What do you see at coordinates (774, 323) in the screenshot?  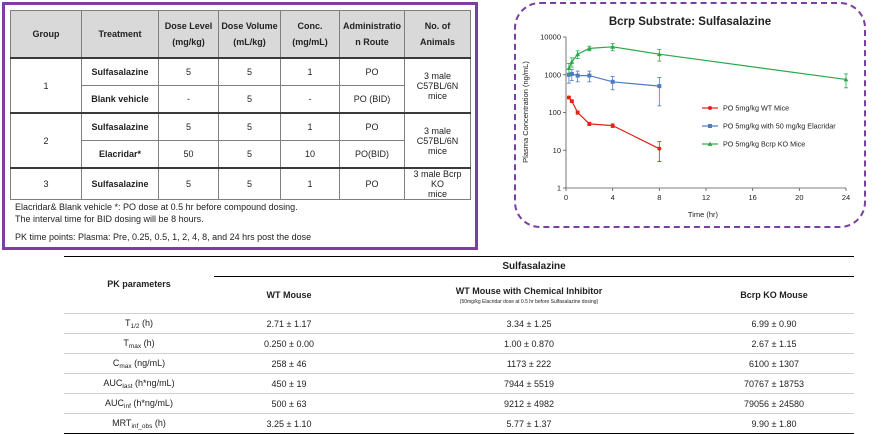 I see `pk-value-cell: 6.99 ± 0.90` at bounding box center [774, 323].